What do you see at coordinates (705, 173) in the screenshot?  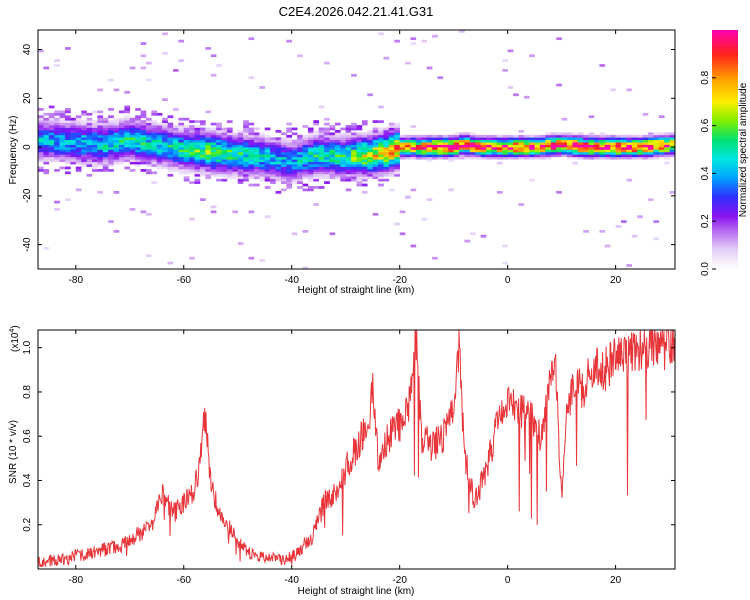 I see `colorbar-tick-label: 0.4` at bounding box center [705, 173].